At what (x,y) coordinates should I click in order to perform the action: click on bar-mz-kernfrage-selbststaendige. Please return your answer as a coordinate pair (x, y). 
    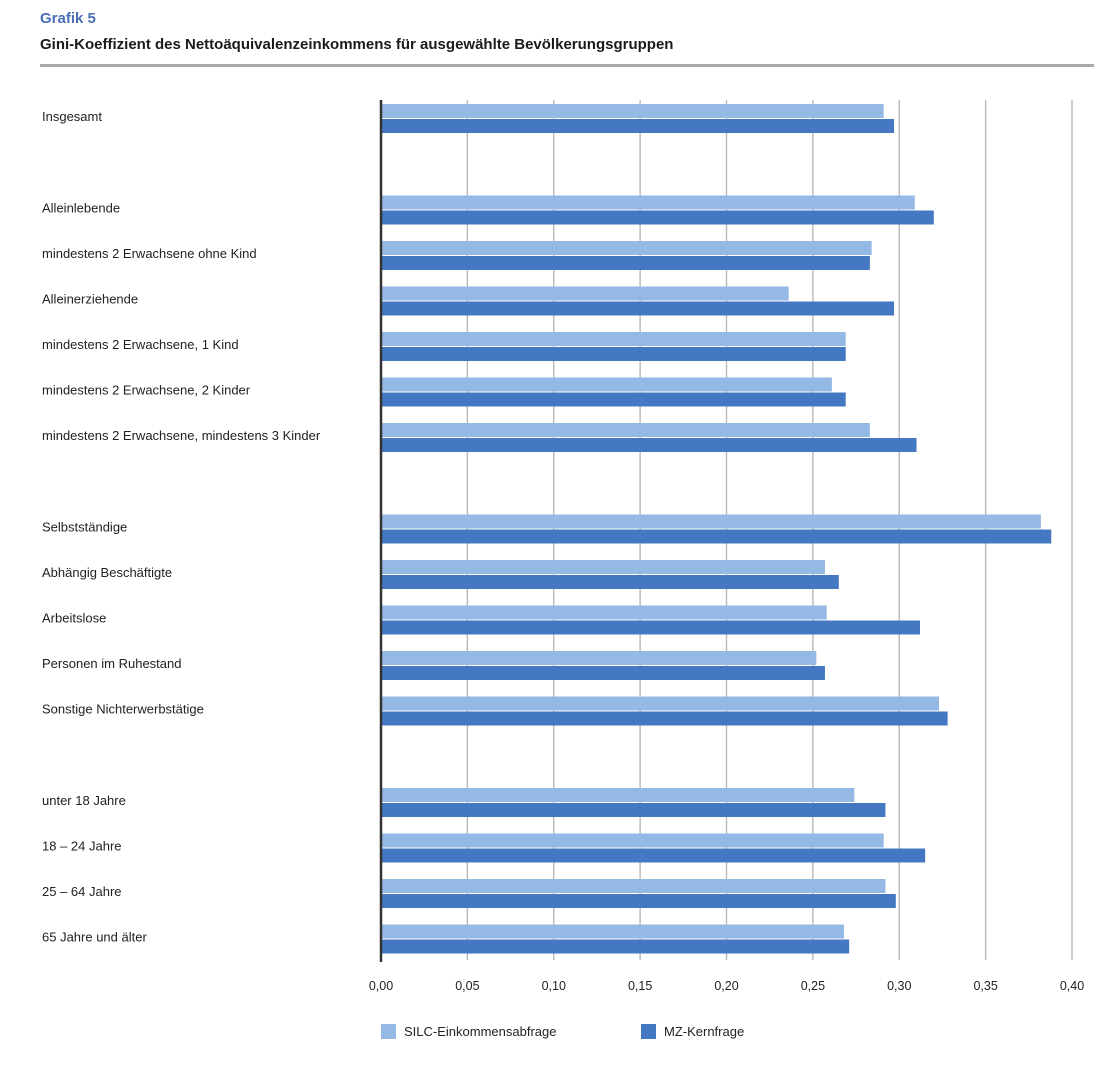
    Looking at the image, I should click on (716, 536).